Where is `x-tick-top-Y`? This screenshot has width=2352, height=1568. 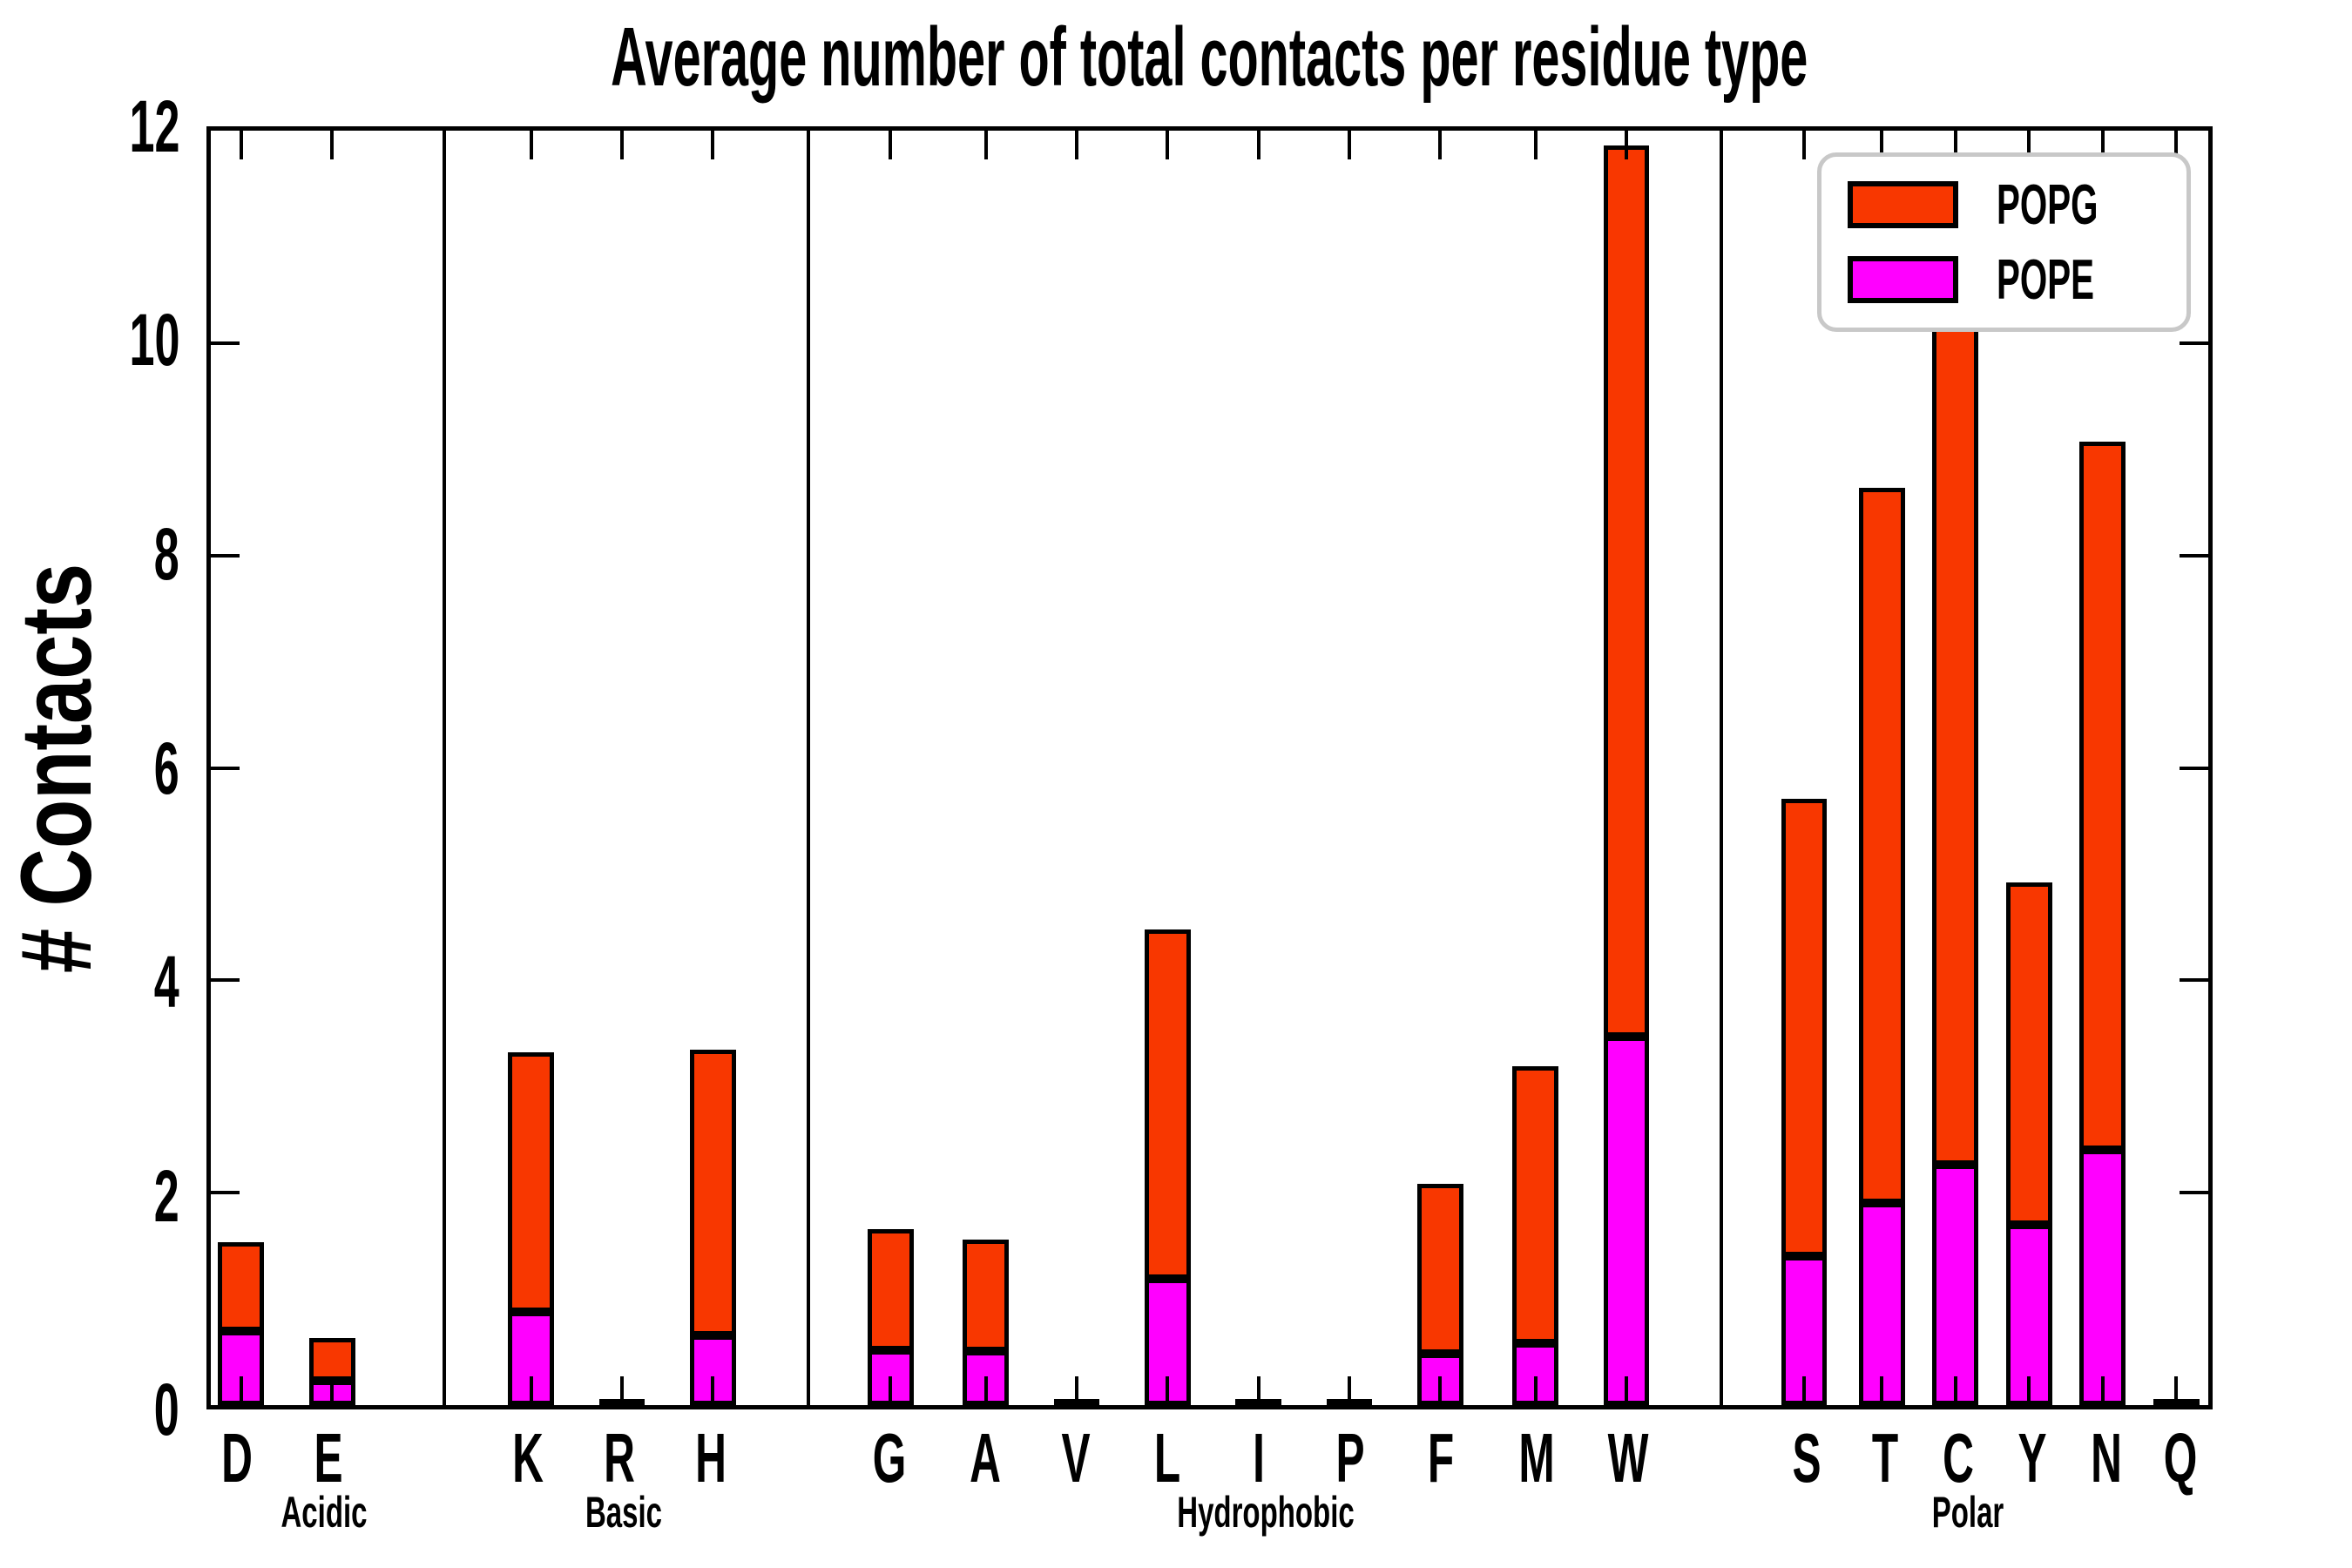 x-tick-top-Y is located at coordinates (2029, 145).